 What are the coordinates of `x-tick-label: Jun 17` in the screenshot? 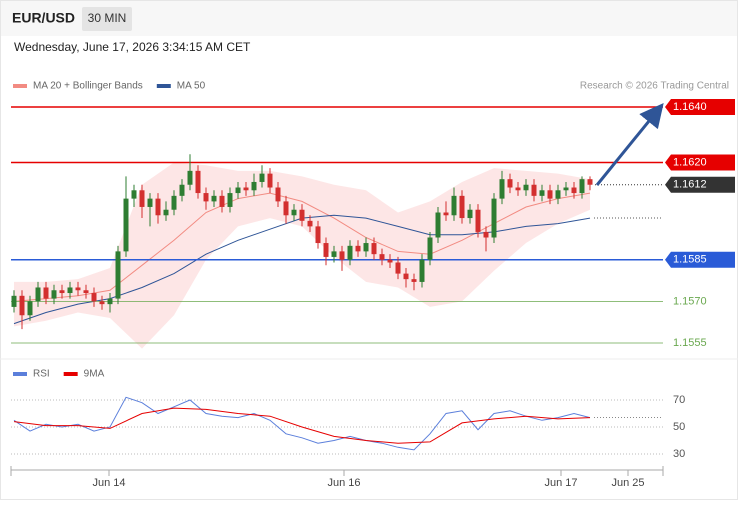 It's located at (560, 483).